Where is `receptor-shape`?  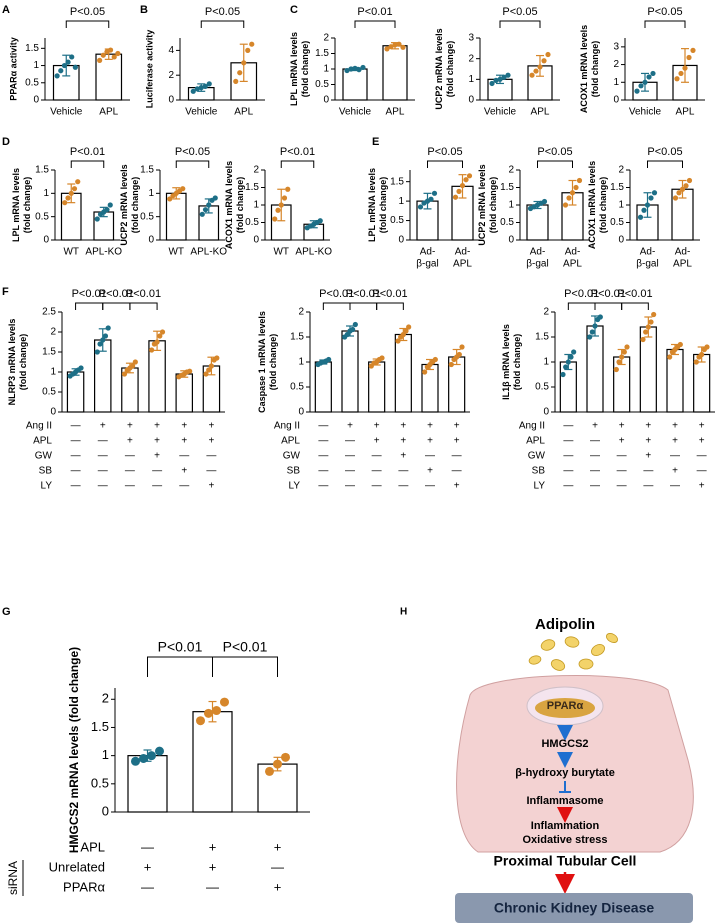 receptor-shape is located at coordinates (565, 708).